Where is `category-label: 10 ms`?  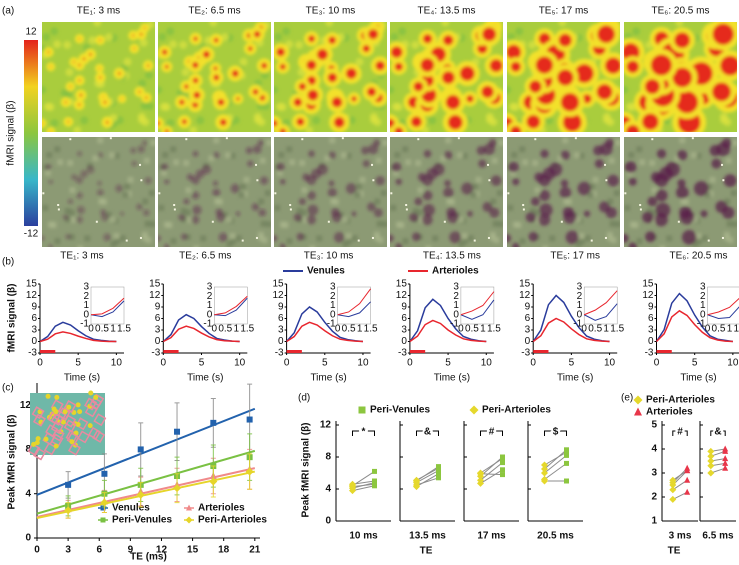 category-label: 10 ms is located at coordinates (363, 536).